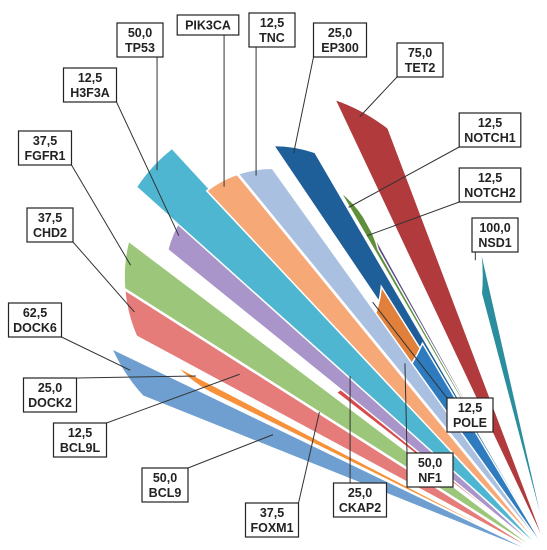  Describe the element at coordinates (309, 458) in the screenshot. I see `leader-foxm1` at that location.